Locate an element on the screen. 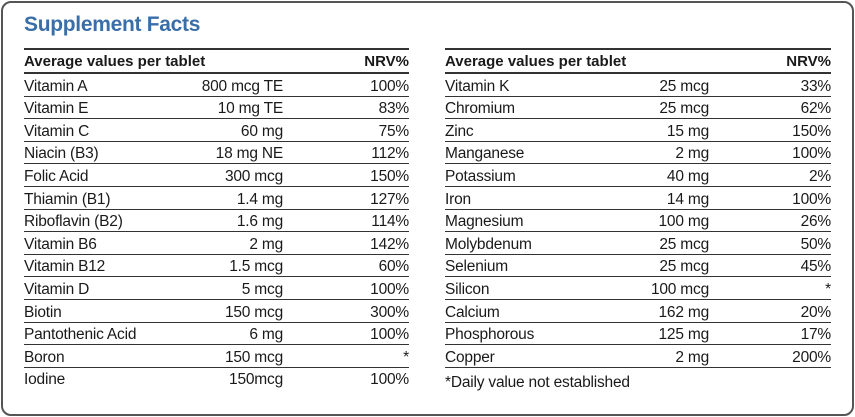  nutrient-row: Pantothenic Acid 6 mg 100% is located at coordinates (216, 334).